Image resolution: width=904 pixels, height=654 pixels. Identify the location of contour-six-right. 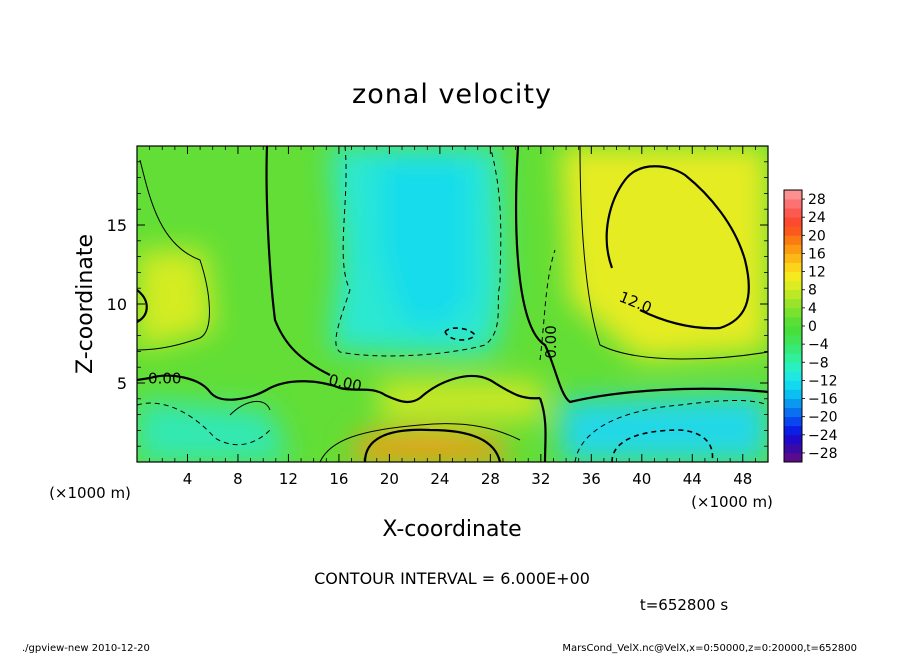
(673, 253).